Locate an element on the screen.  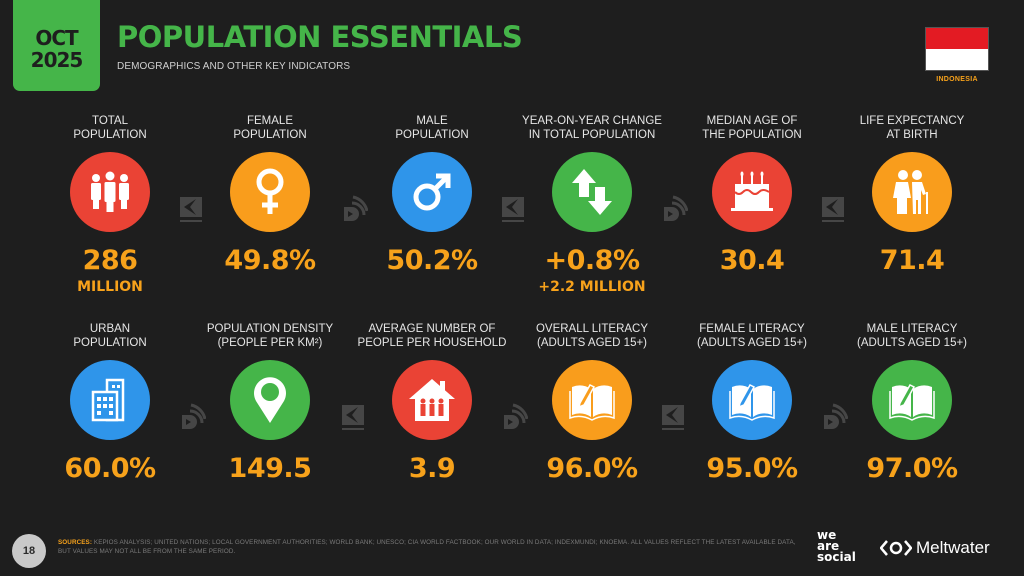
stat-label: OVERALL LITERACY (ADULTS AGED 15+) is located at coordinates (592, 336).